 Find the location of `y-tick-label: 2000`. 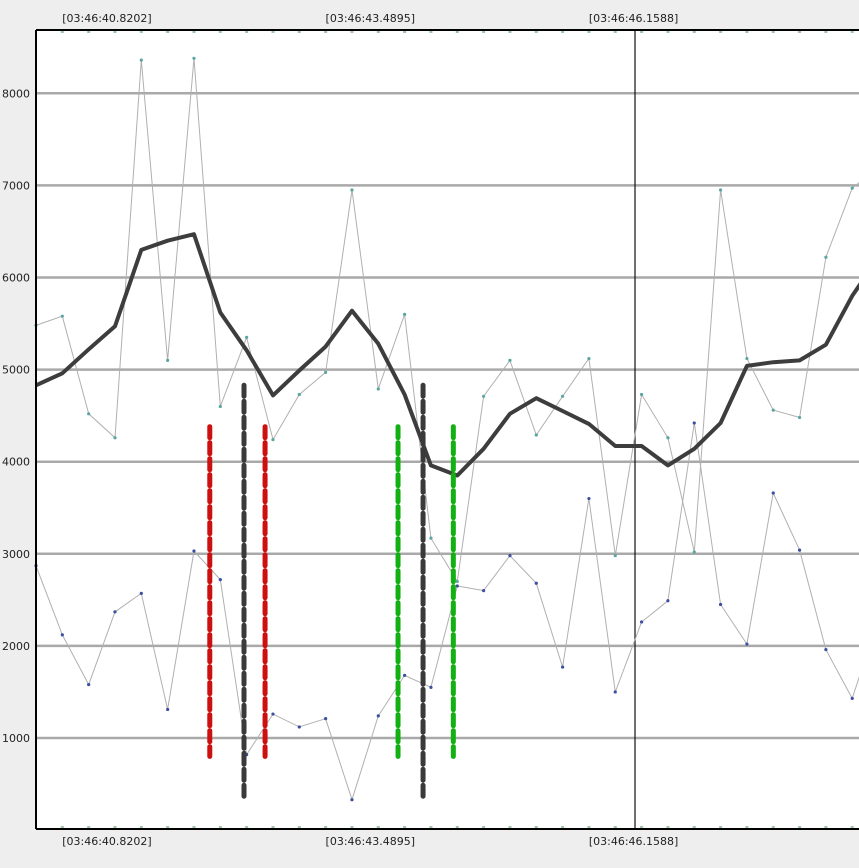

y-tick-label: 2000 is located at coordinates (16, 646).